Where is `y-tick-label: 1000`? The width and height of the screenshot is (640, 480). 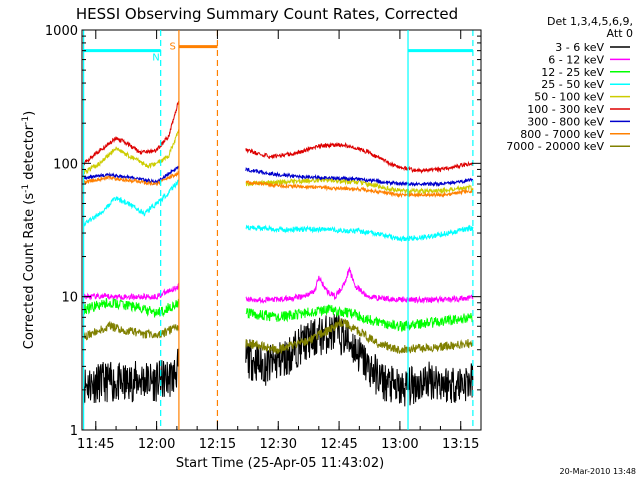
y-tick-label: 1000 is located at coordinates (61, 31).